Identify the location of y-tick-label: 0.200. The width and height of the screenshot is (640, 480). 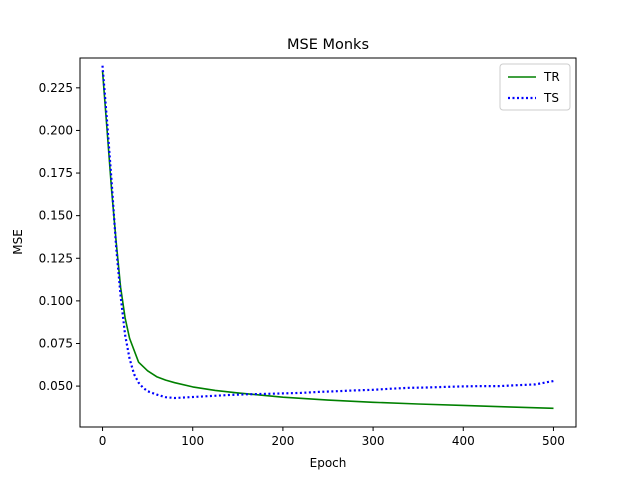
(56, 130).